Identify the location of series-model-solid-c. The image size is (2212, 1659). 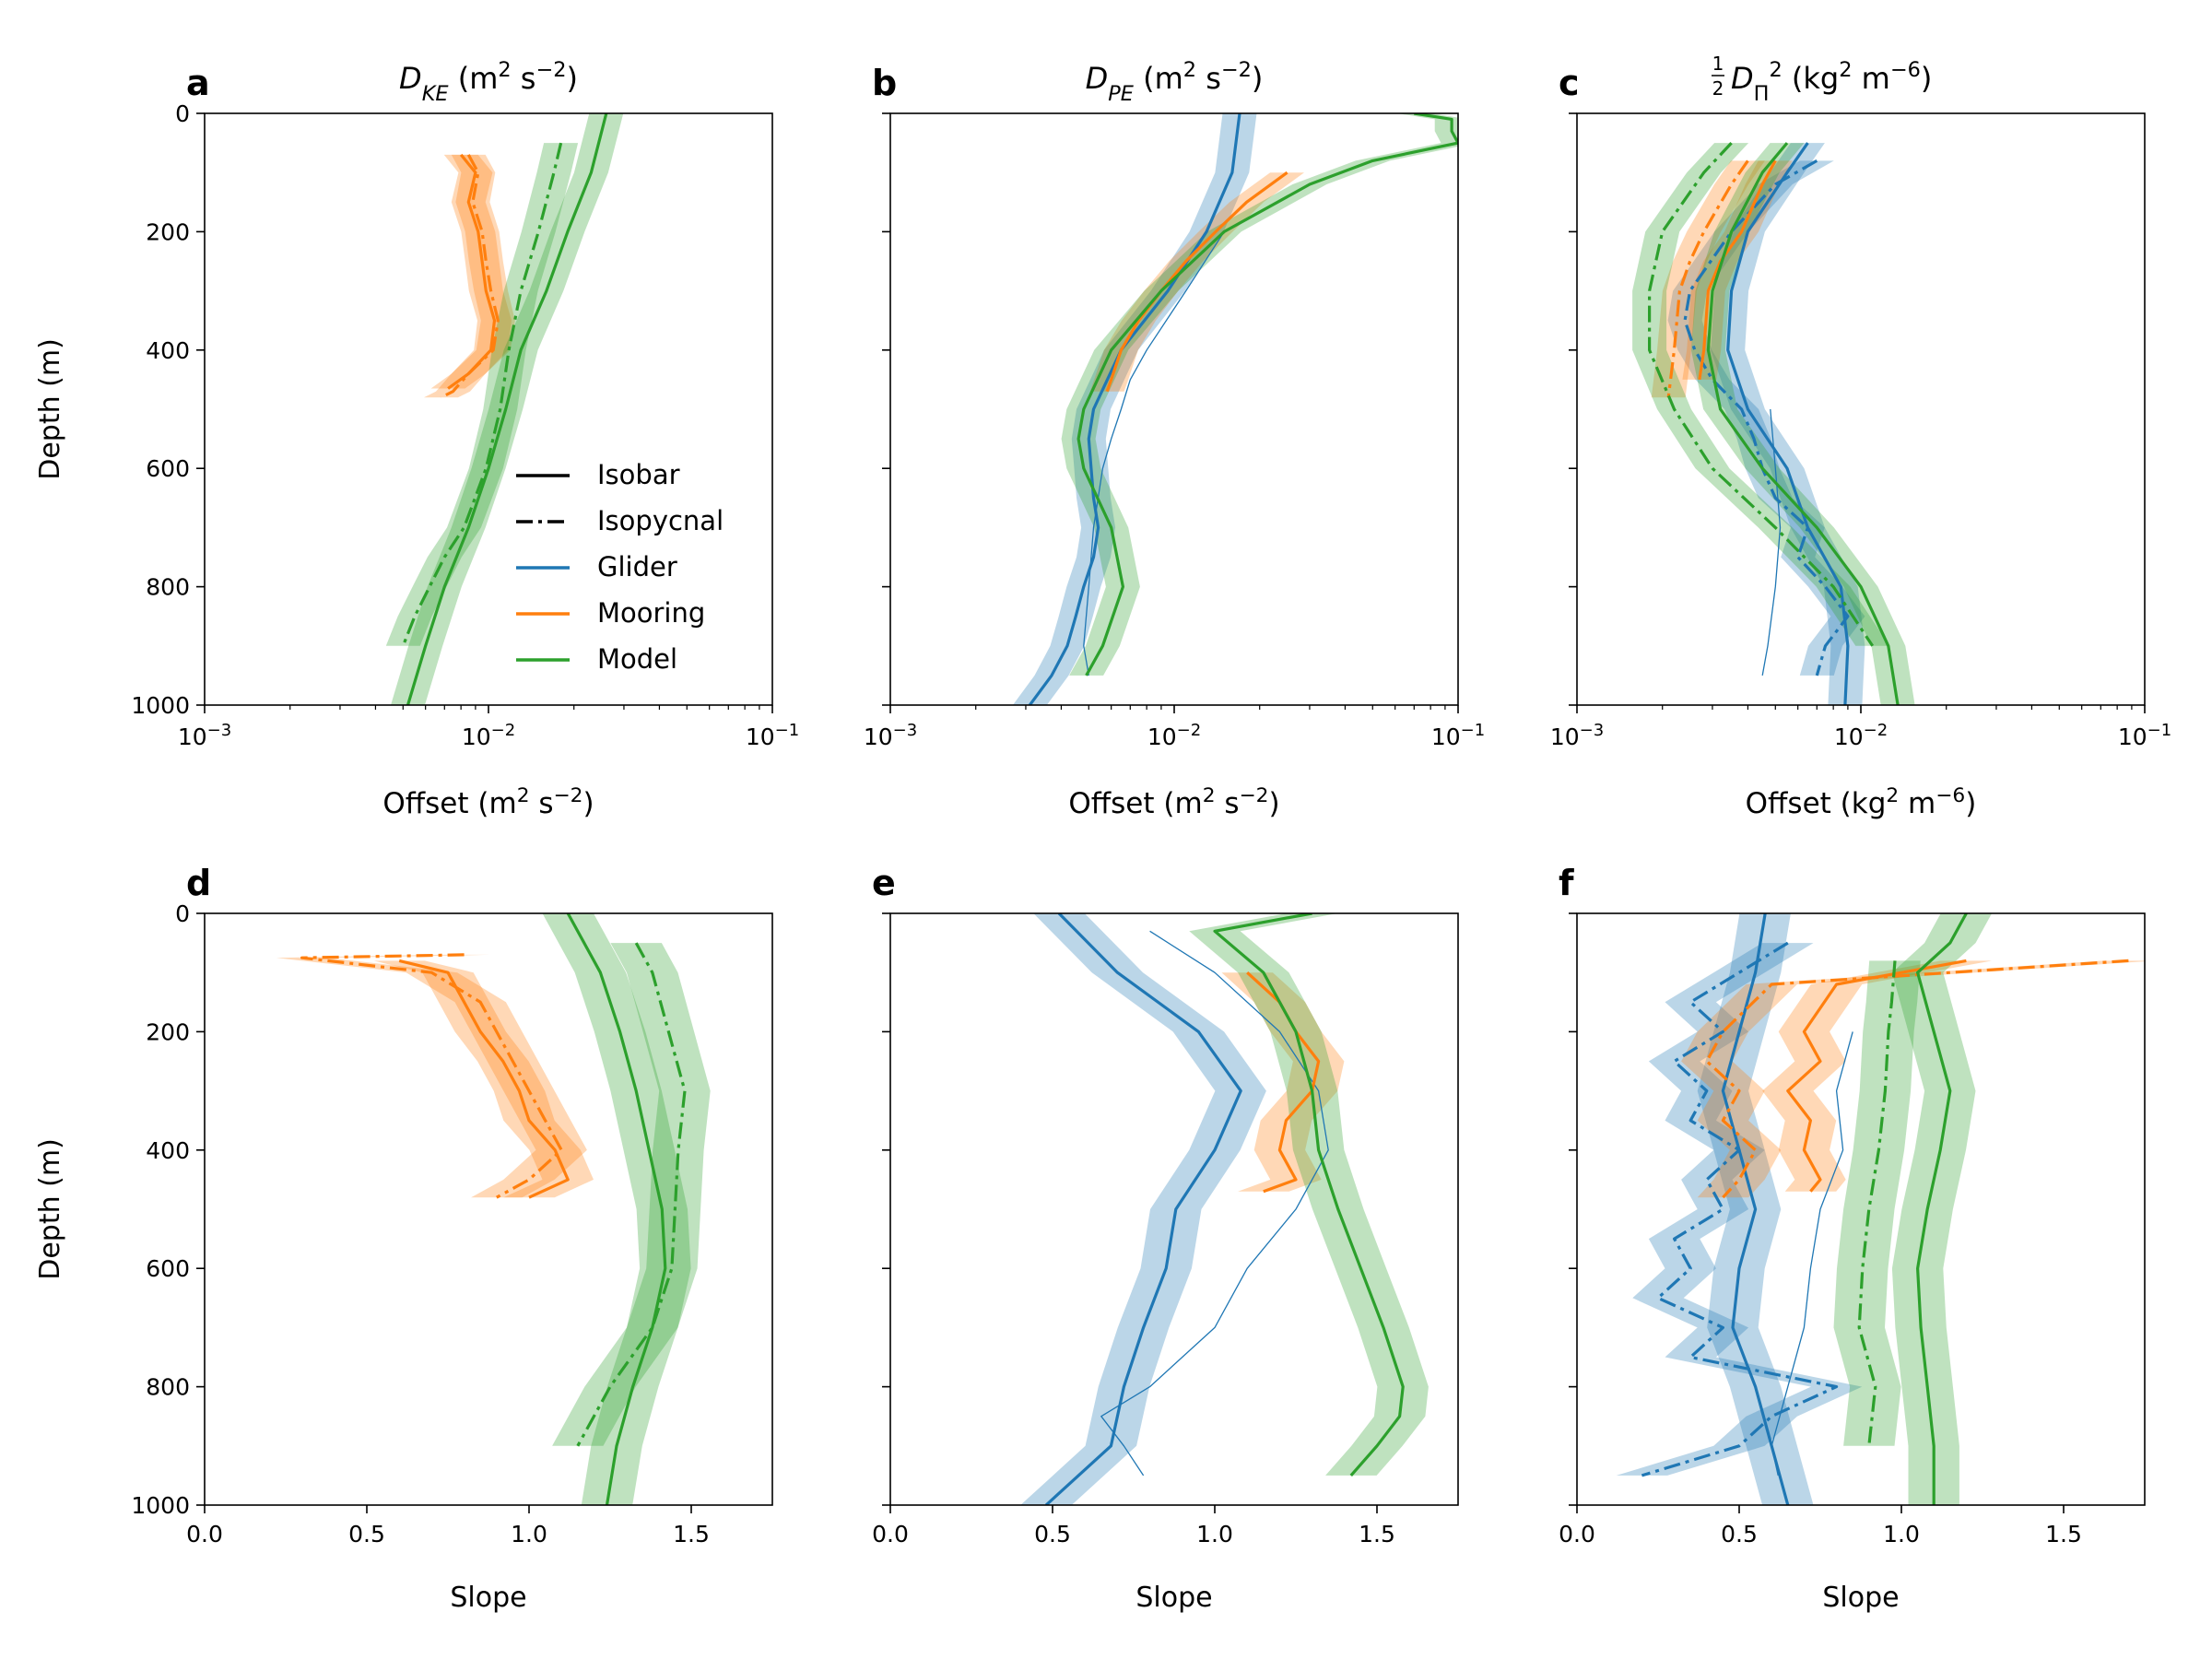
(1803, 423).